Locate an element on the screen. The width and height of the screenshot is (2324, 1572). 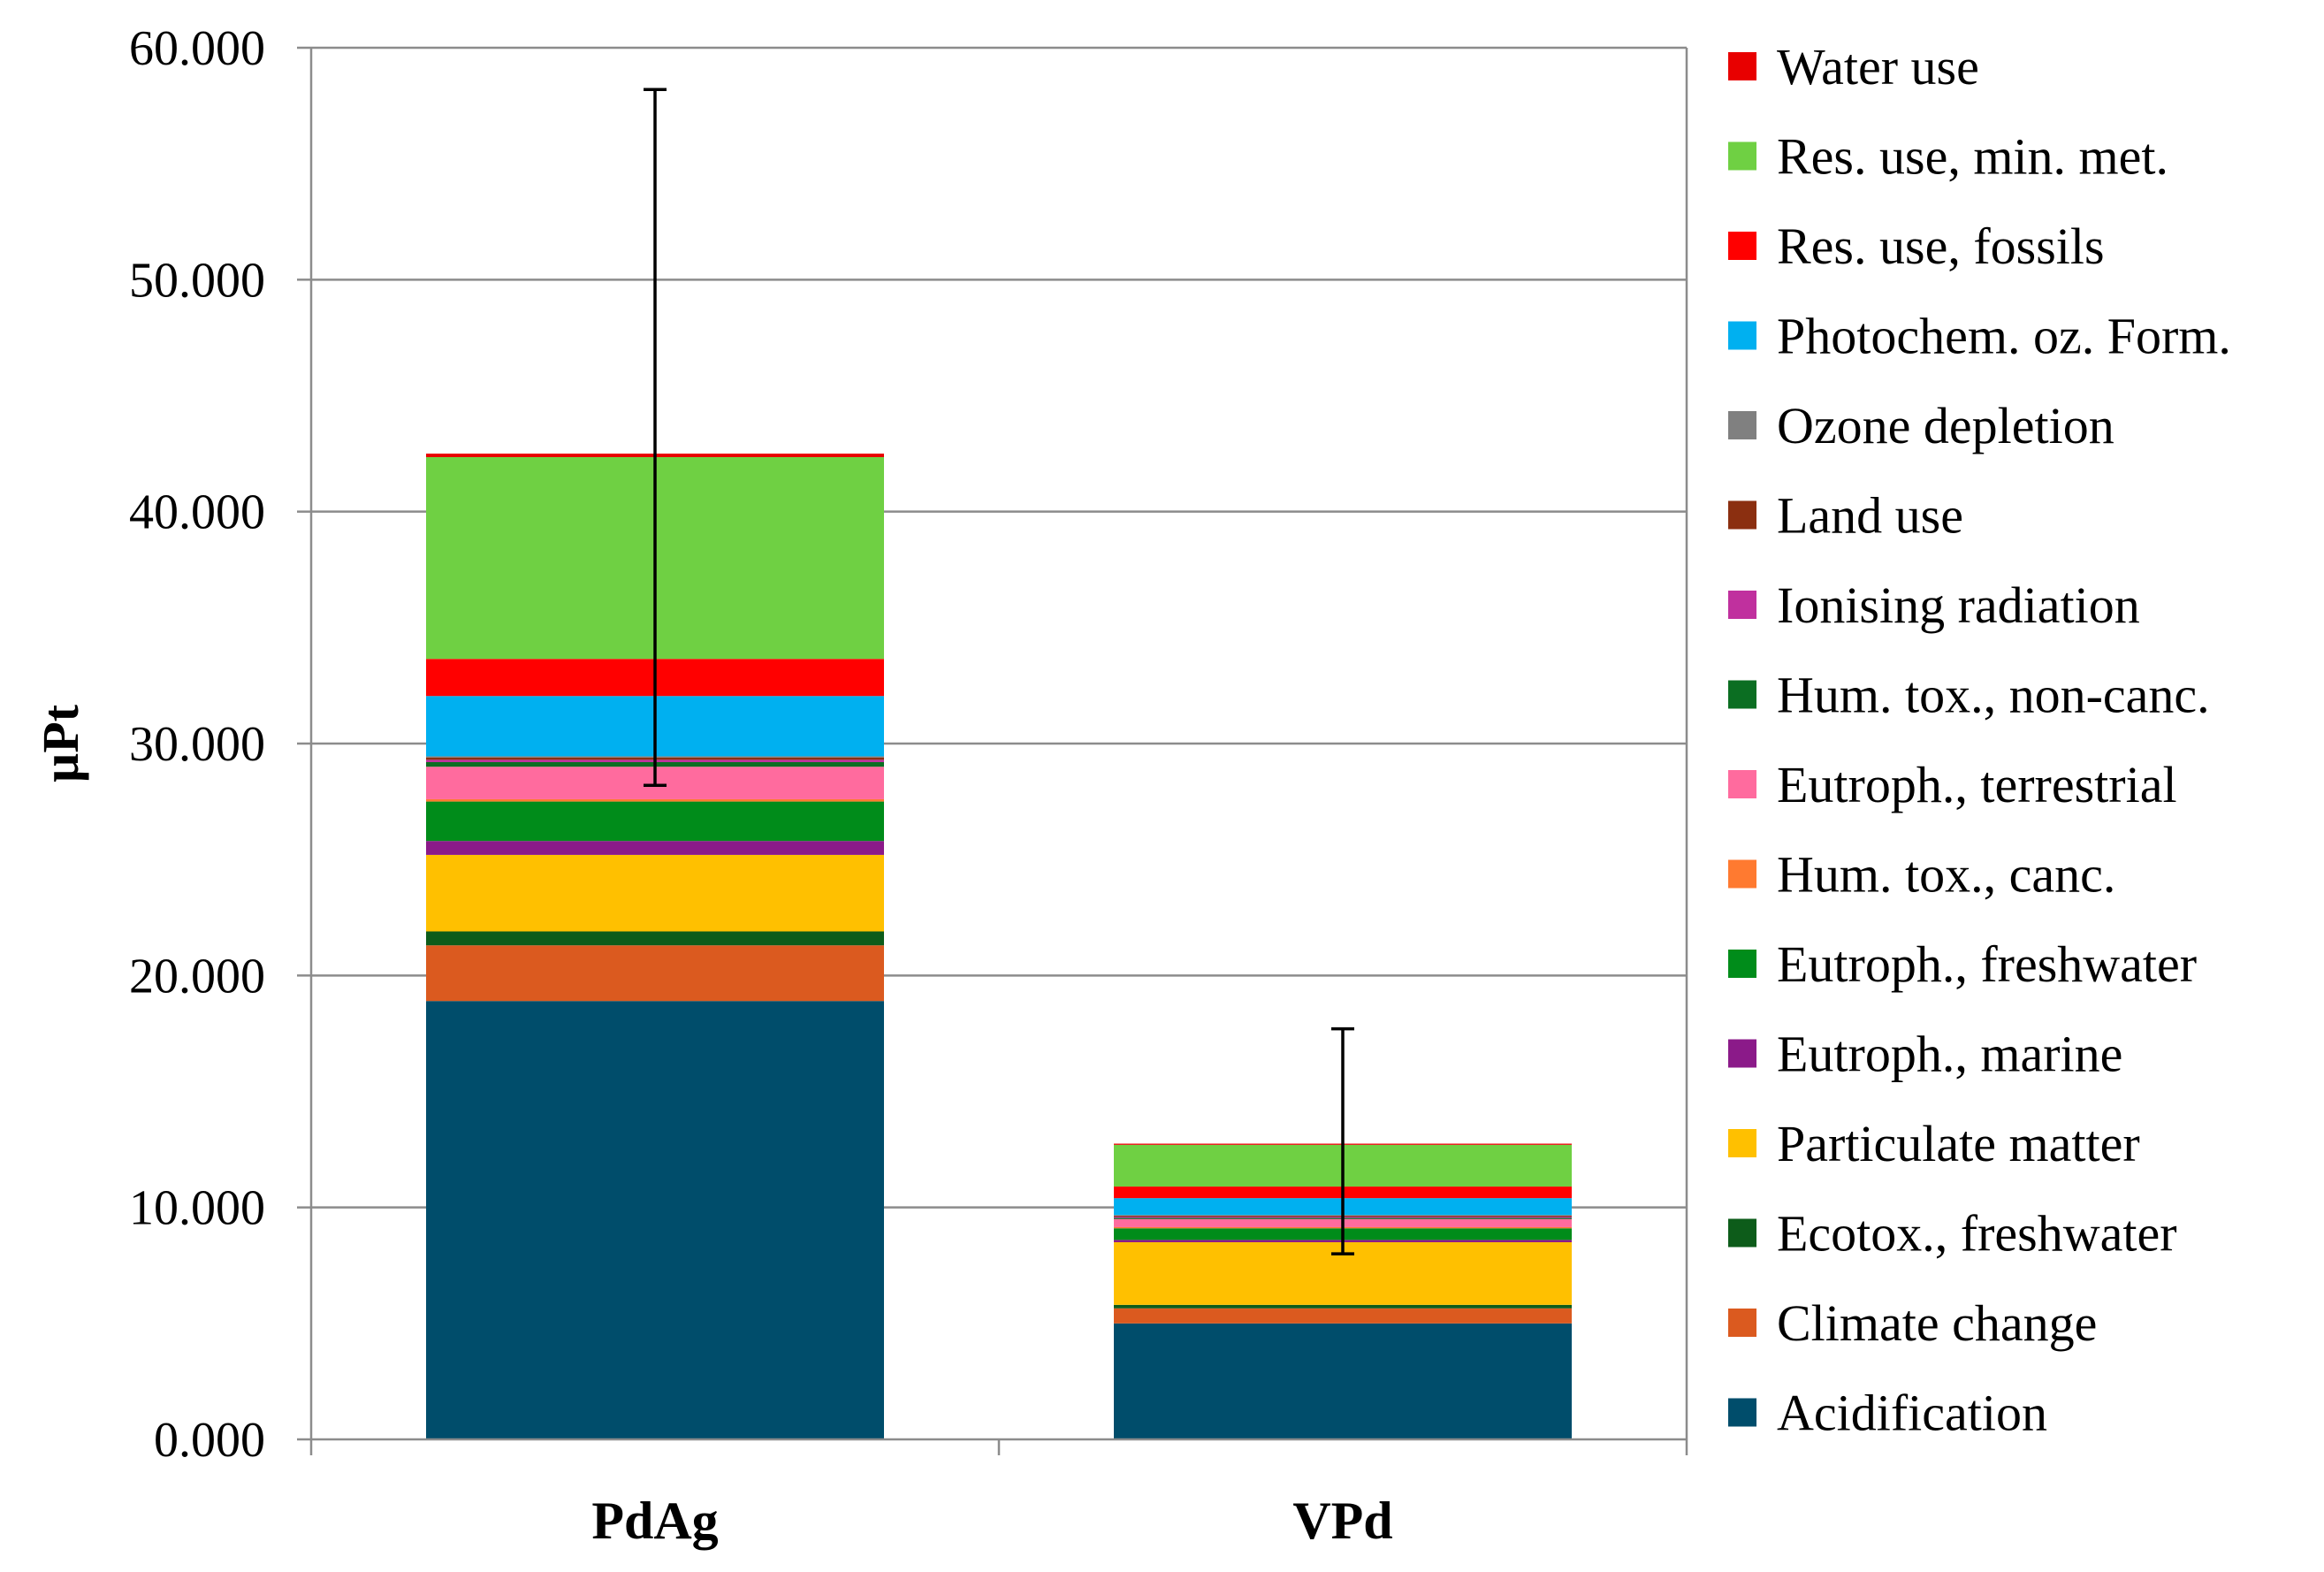
bar-segment-pdag-acidification is located at coordinates (655, 1220).